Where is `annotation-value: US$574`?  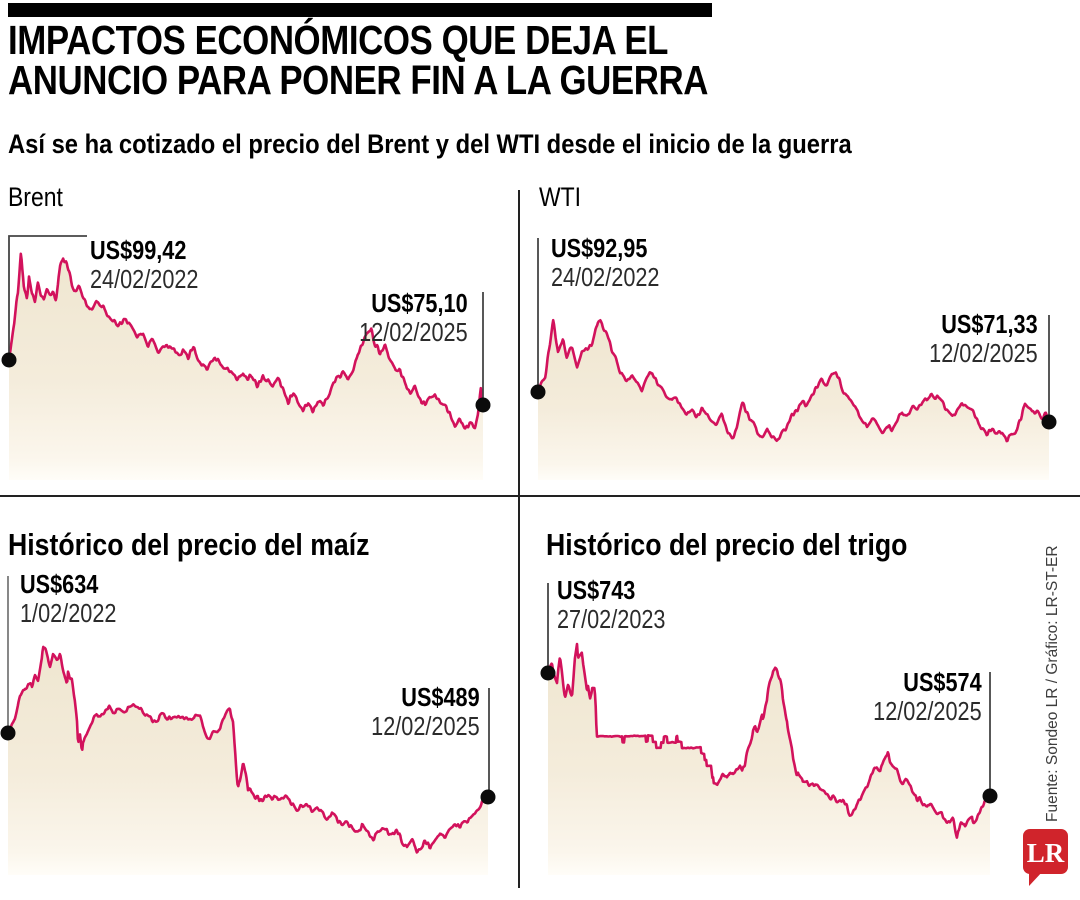 annotation-value: US$574 is located at coordinates (942, 683).